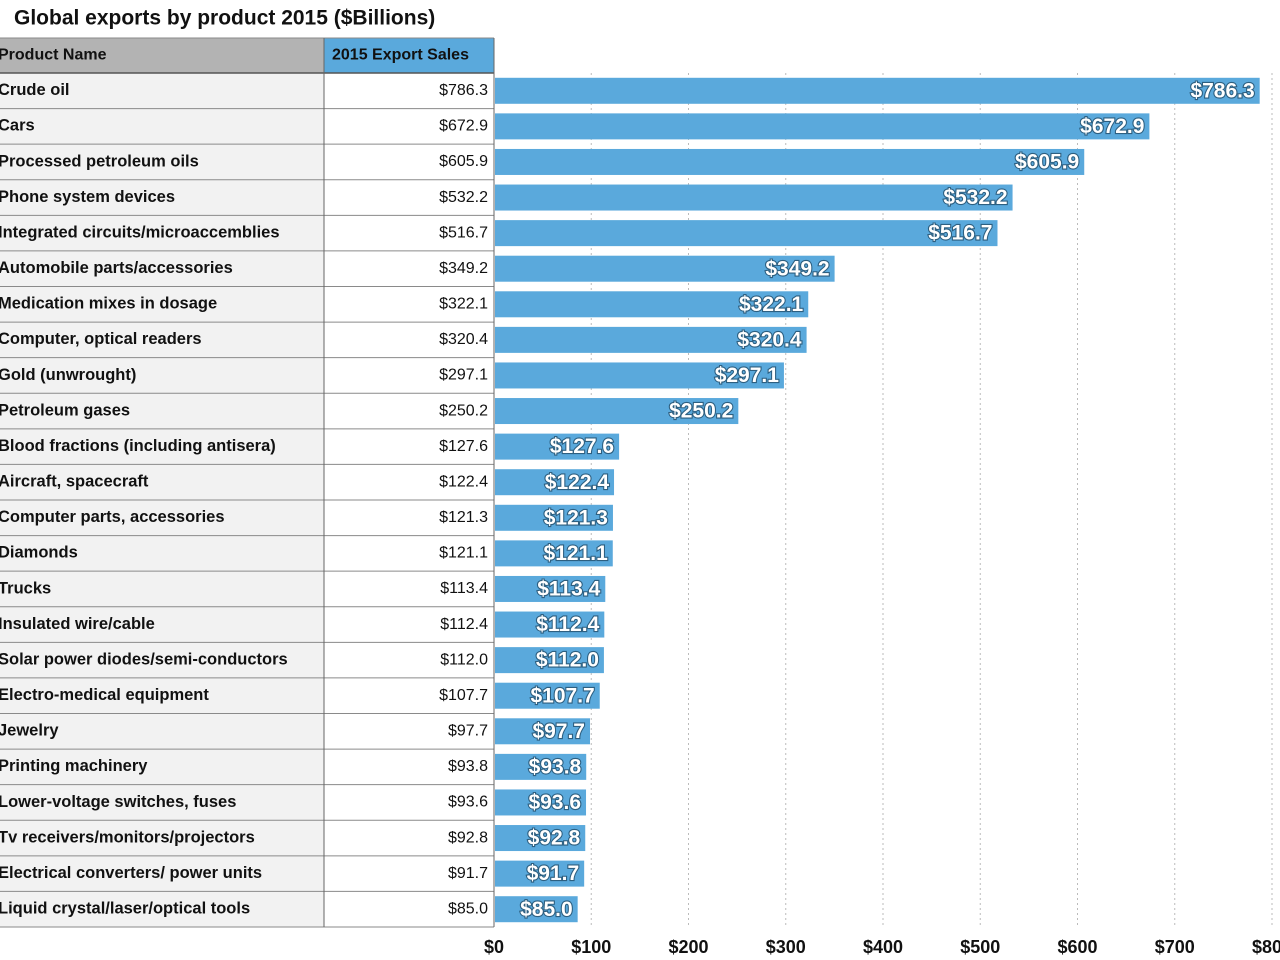 The image size is (1280, 960). What do you see at coordinates (468, 908) in the screenshot?
I see `sales-cell: $85.0` at bounding box center [468, 908].